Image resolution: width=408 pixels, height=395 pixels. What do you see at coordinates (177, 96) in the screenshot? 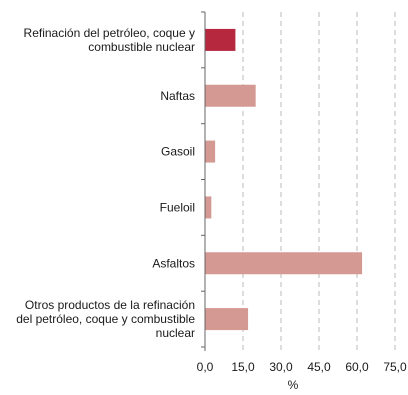
I see `category-label: Naftas` at bounding box center [177, 96].